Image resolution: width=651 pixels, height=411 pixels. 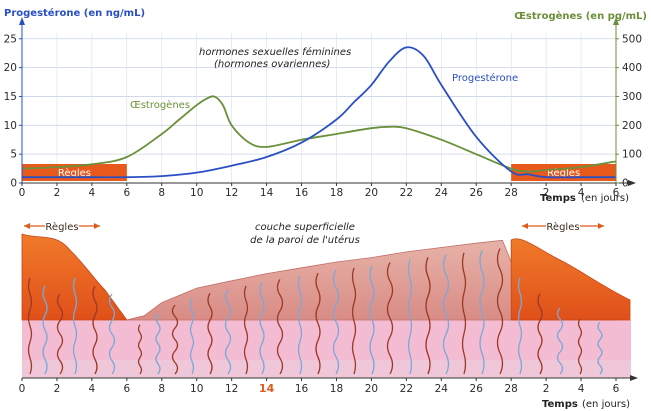 I want to click on x-axis-unit: (en jours), so click(x=605, y=198).